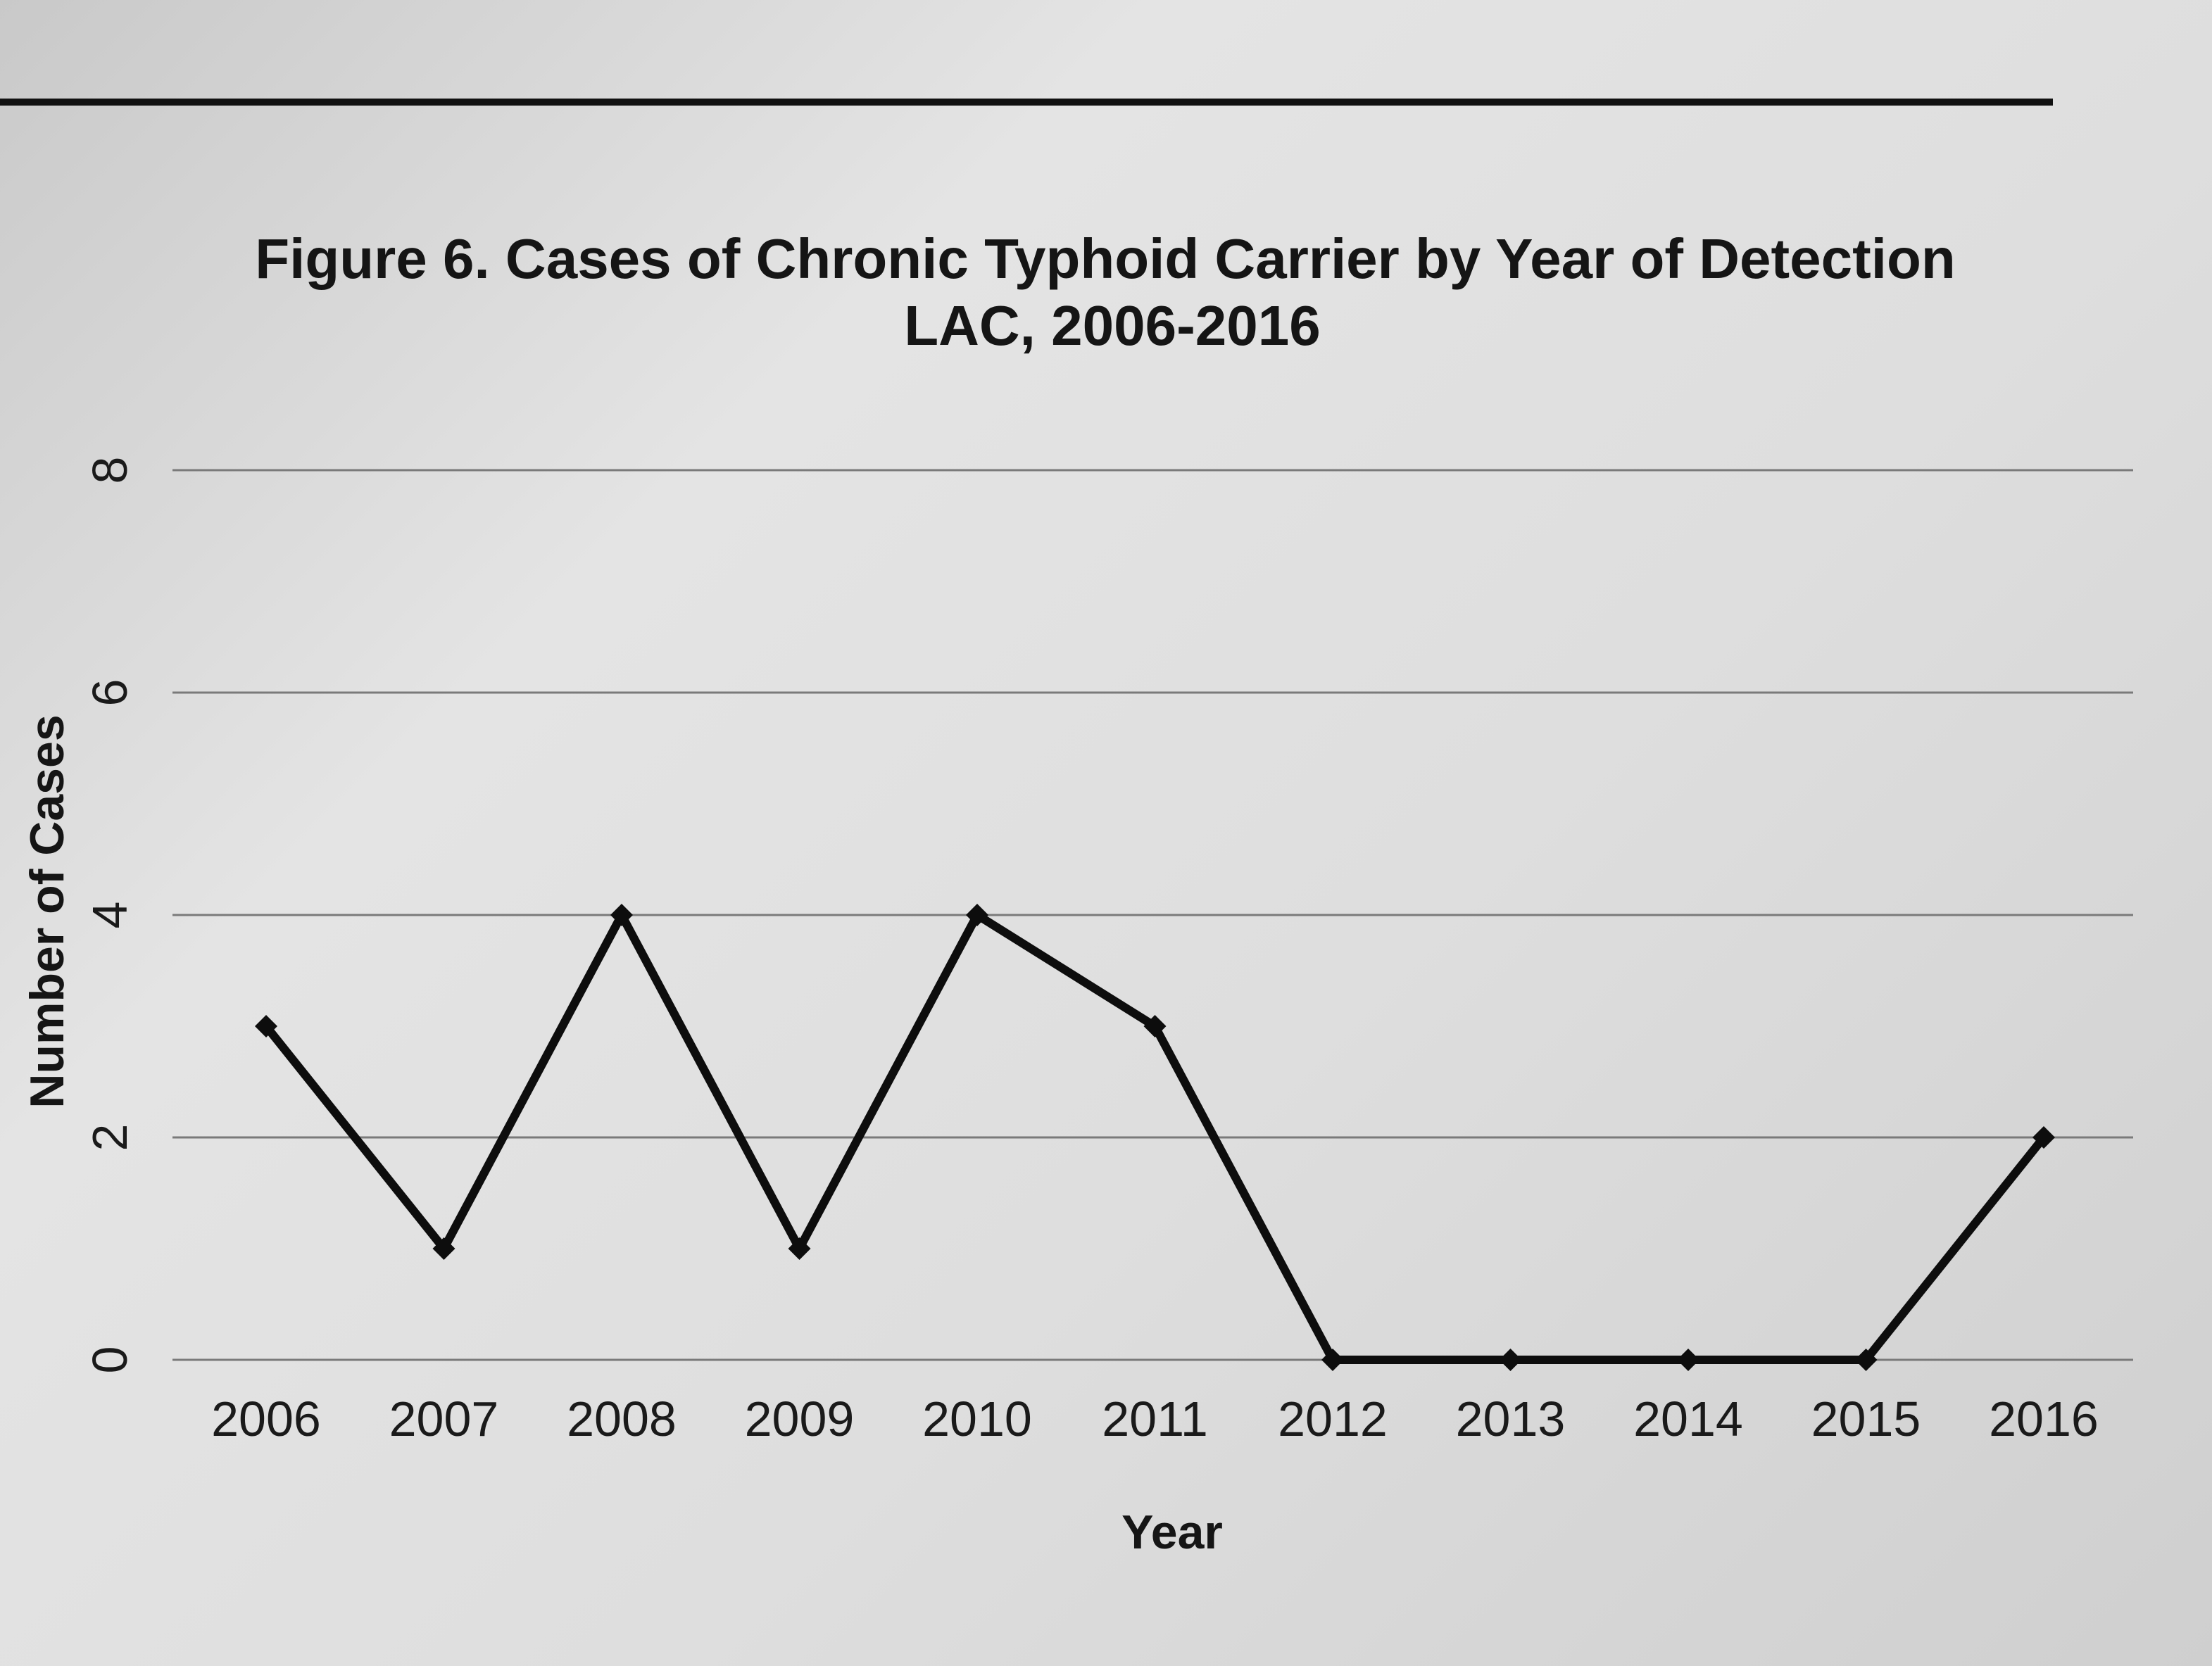 The image size is (2212, 1666). Describe the element at coordinates (977, 1419) in the screenshot. I see `x-tick-label: 2010` at that location.